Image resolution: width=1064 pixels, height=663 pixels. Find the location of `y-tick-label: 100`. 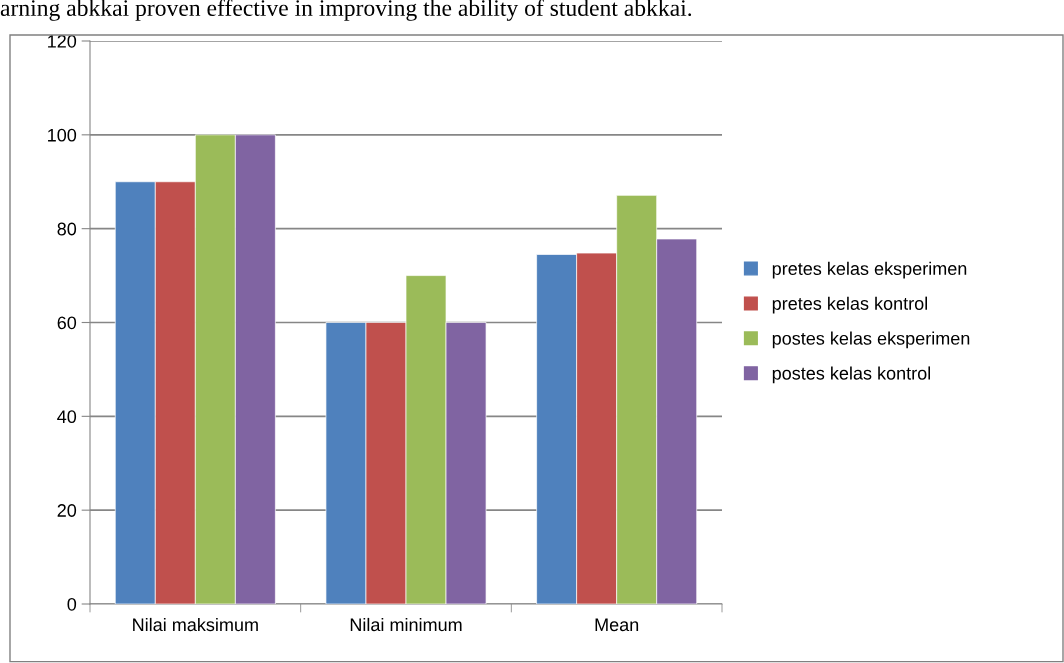

y-tick-label: 100 is located at coordinates (62, 135).